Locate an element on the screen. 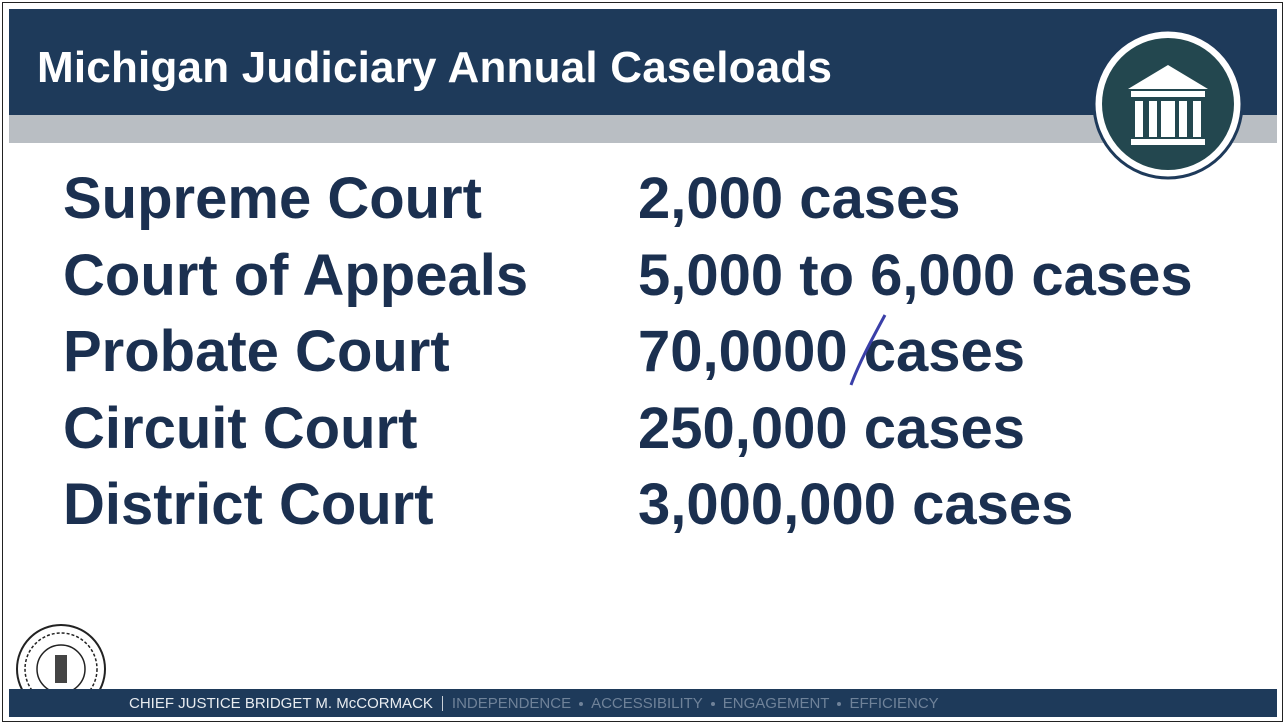 This screenshot has width=1285, height=726. separator is located at coordinates (442, 703).